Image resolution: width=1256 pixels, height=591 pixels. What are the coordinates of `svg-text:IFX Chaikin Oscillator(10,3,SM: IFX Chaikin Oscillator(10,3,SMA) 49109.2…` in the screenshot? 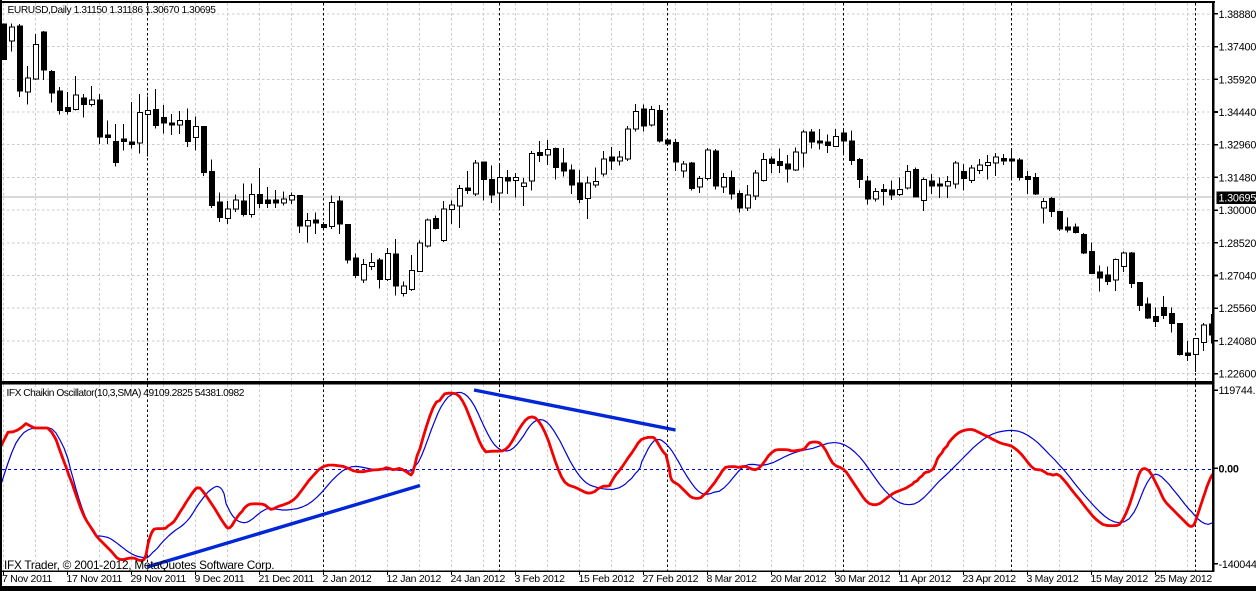 It's located at (126, 393).